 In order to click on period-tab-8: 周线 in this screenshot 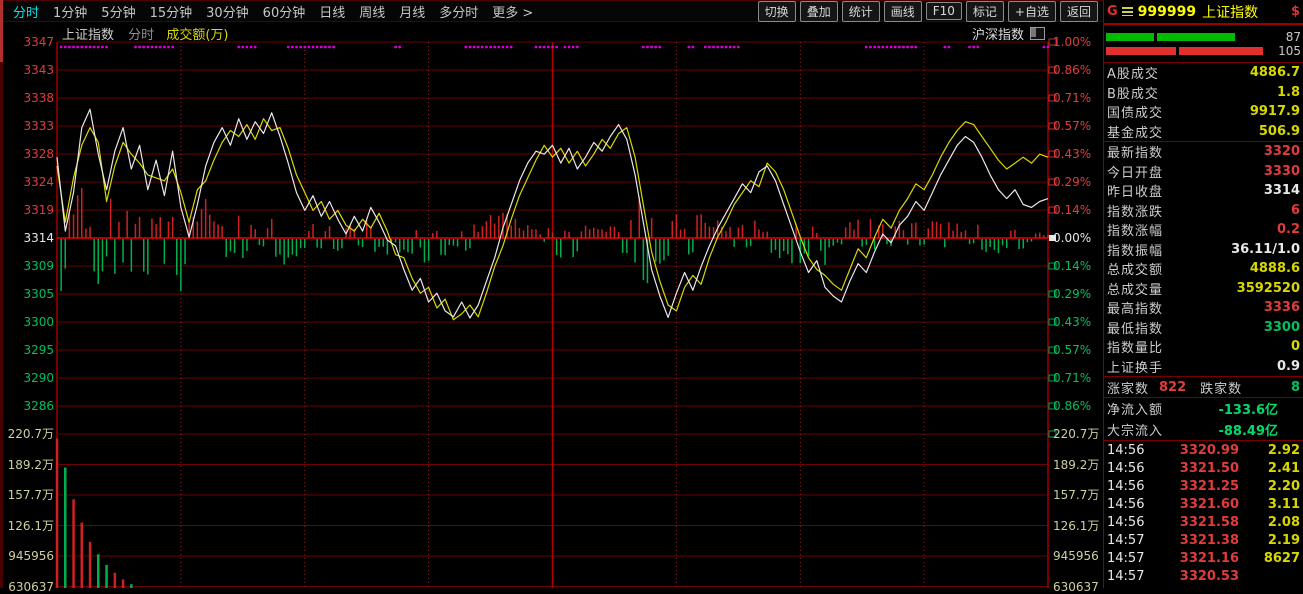, I will do `click(372, 13)`.